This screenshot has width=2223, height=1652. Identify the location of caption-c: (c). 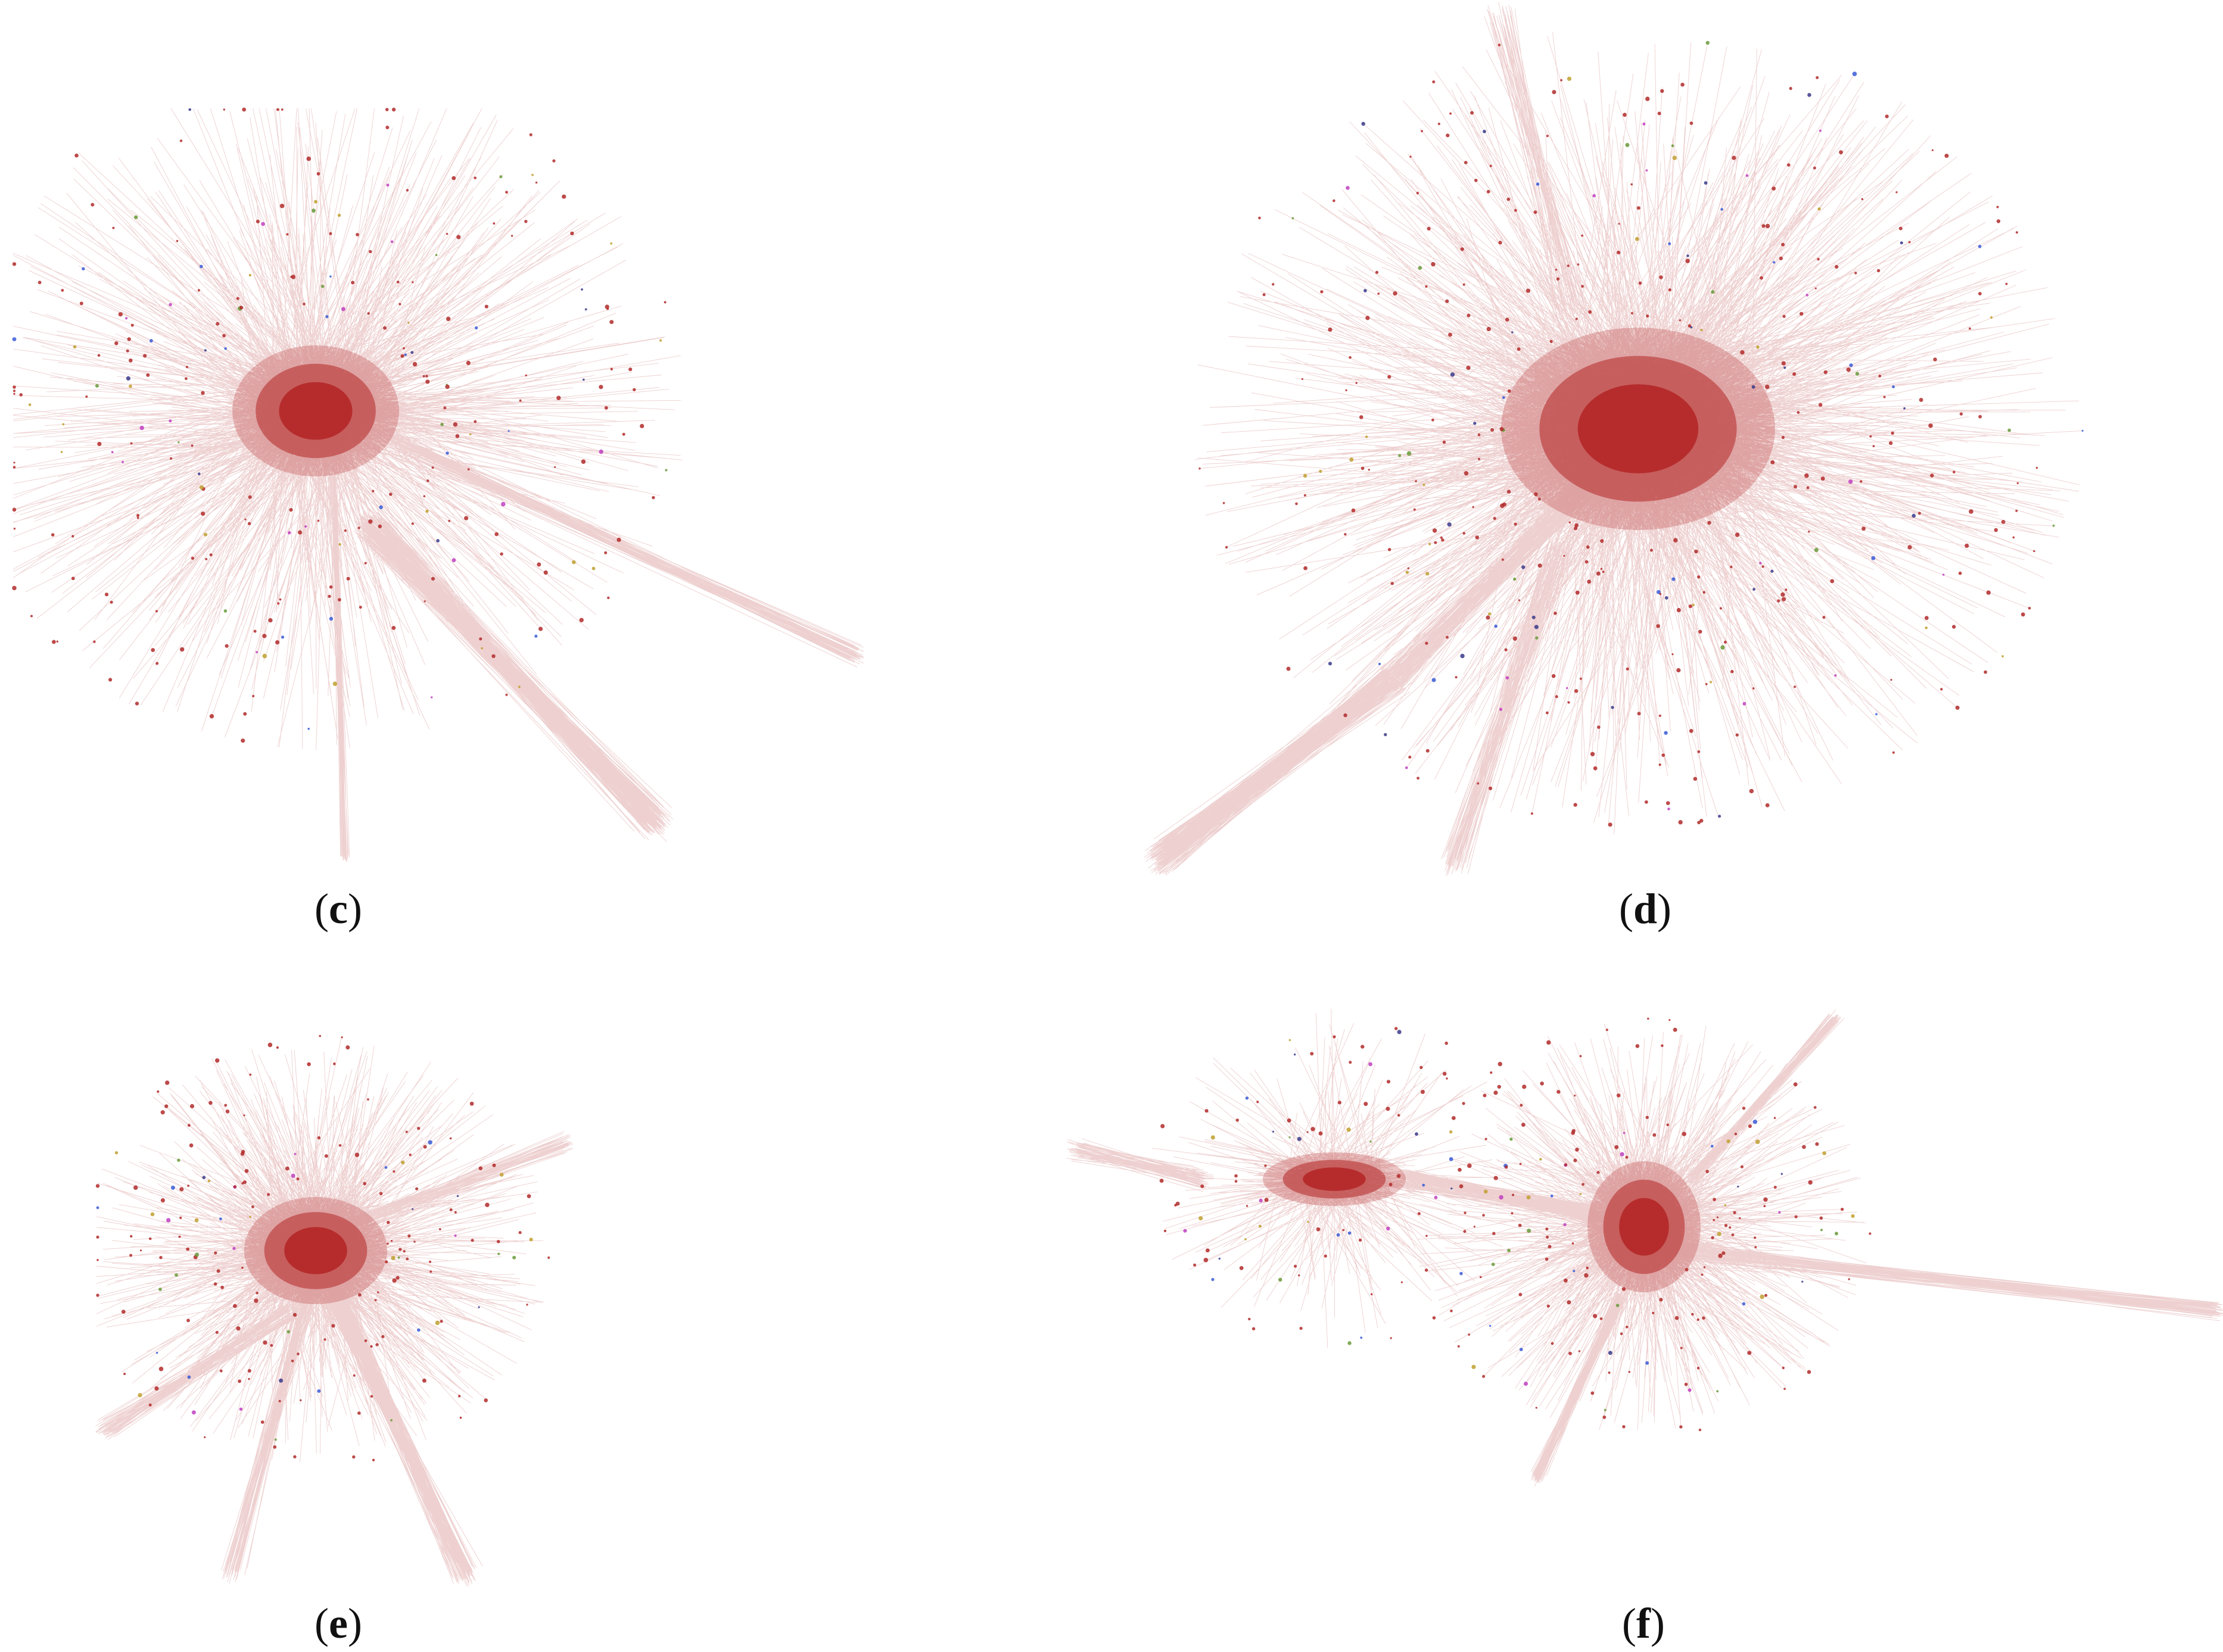
(338, 909).